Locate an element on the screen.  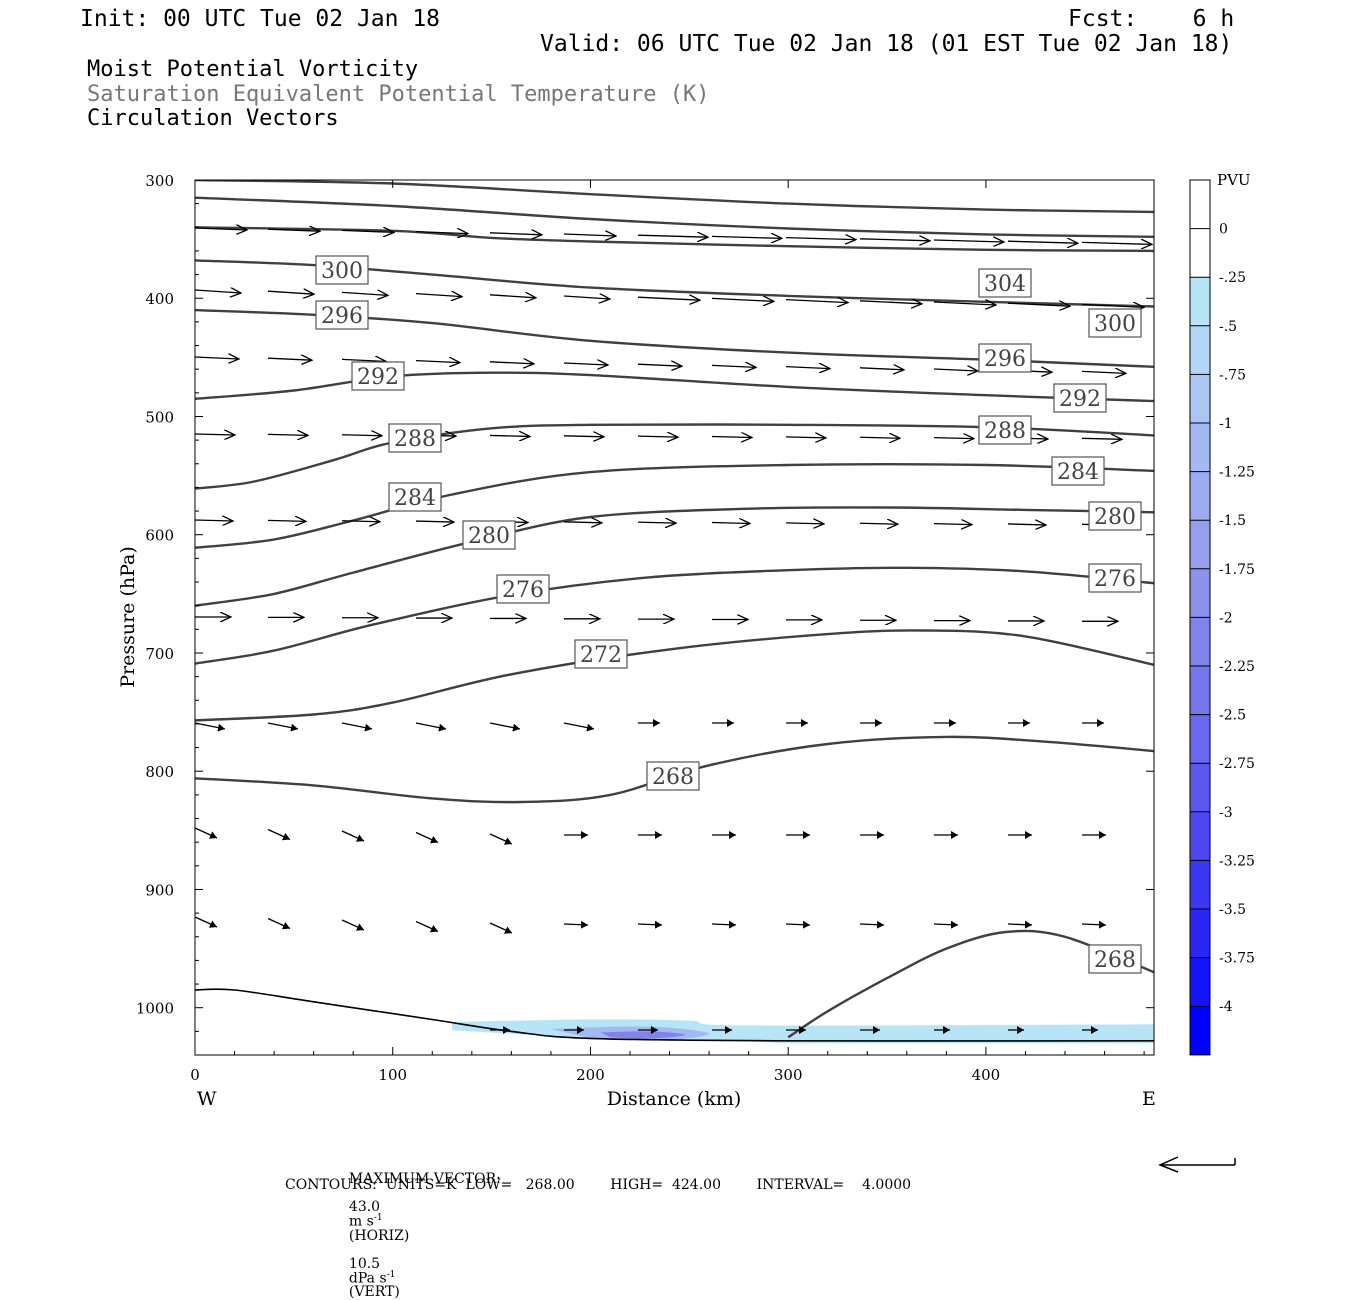
contour-label: 296 is located at coordinates (342, 316).